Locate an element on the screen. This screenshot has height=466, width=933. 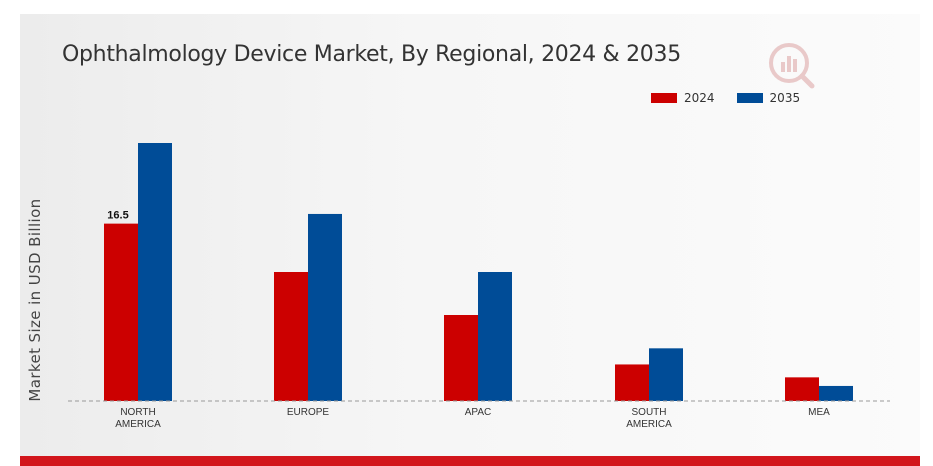
x-tick-label: NORTH is located at coordinates (137, 412).